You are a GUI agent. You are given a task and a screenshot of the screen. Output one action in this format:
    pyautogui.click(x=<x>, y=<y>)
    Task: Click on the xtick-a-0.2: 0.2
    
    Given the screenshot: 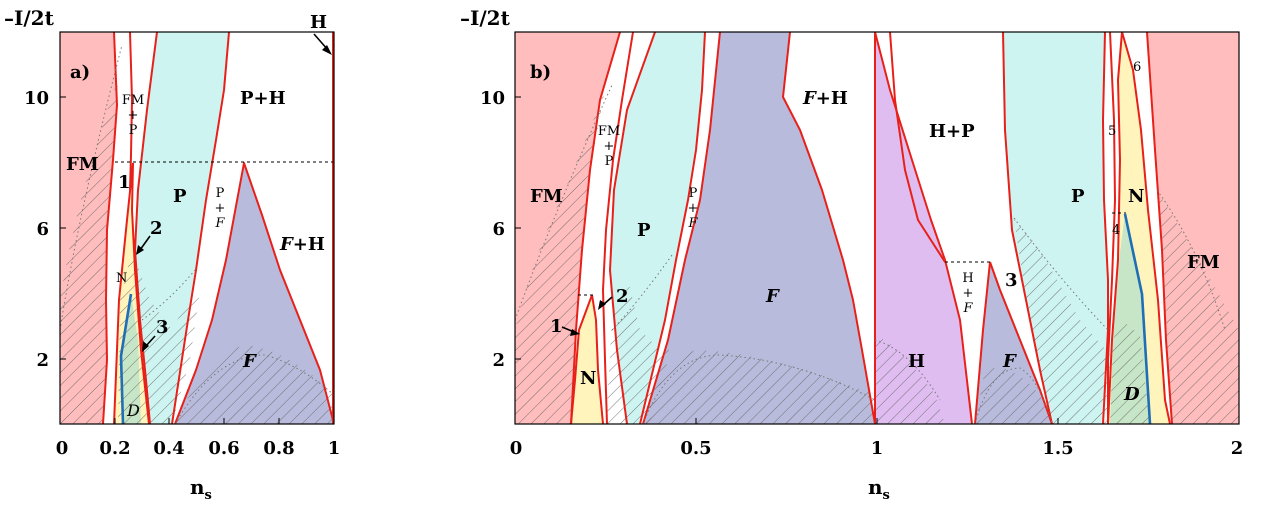 What is the action you would take?
    pyautogui.click(x=114, y=448)
    